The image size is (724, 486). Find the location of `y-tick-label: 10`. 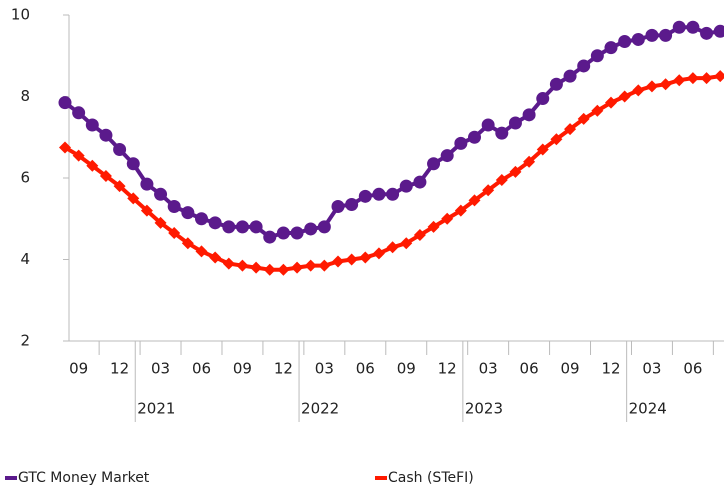

y-tick-label: 10 is located at coordinates (20, 15).